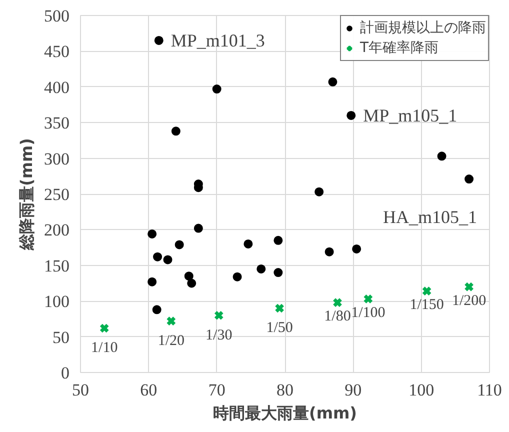 Image resolution: width=509 pixels, height=432 pixels. What do you see at coordinates (337, 316) in the screenshot?
I see `annotation: 1/80` at bounding box center [337, 316].